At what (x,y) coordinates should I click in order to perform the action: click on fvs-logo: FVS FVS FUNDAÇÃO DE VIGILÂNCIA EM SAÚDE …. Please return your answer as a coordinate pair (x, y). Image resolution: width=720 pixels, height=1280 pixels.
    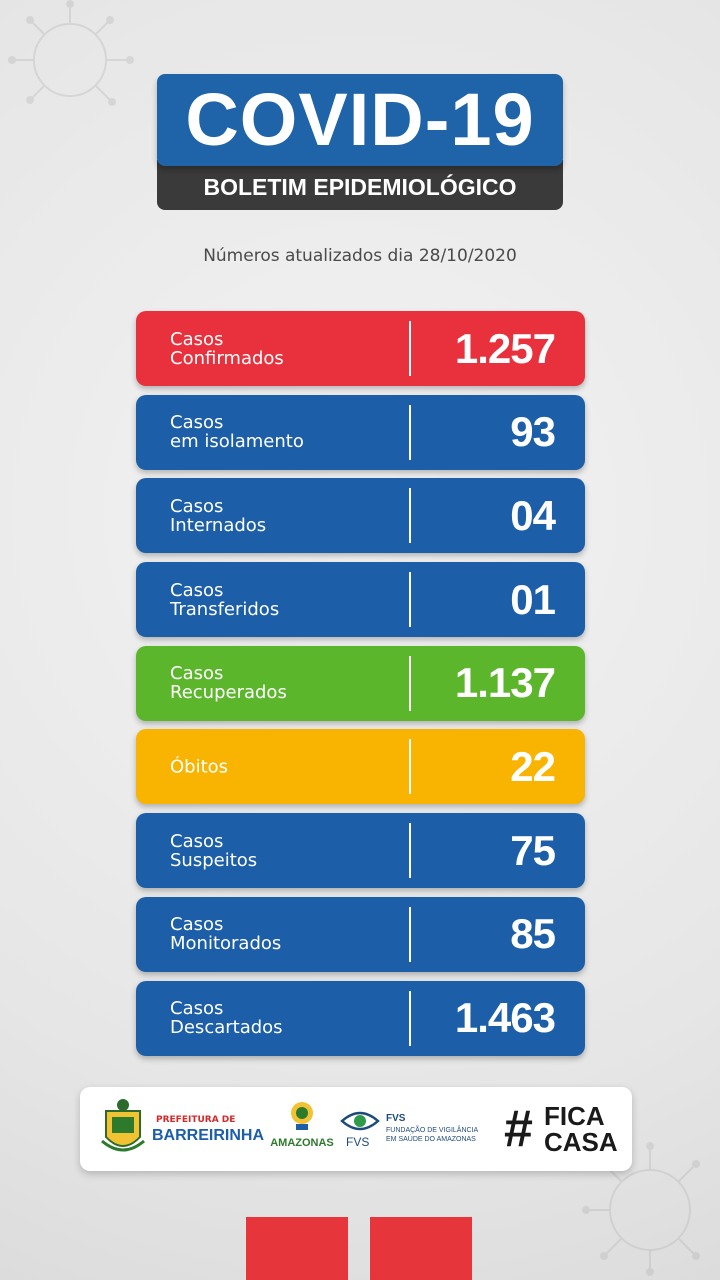
    Looking at the image, I should click on (425, 1131).